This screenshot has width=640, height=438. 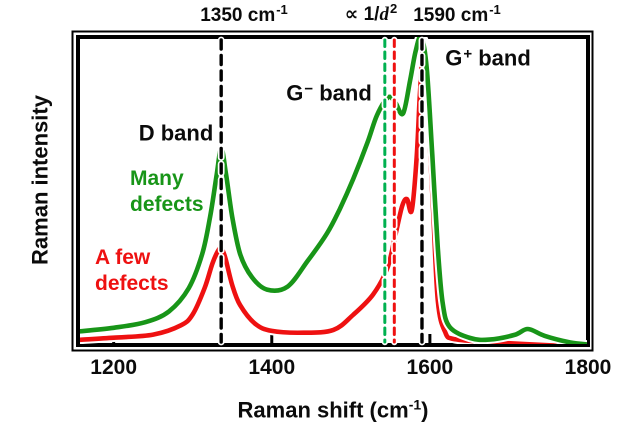 What do you see at coordinates (588, 367) in the screenshot?
I see `x-tick-label: 1800` at bounding box center [588, 367].